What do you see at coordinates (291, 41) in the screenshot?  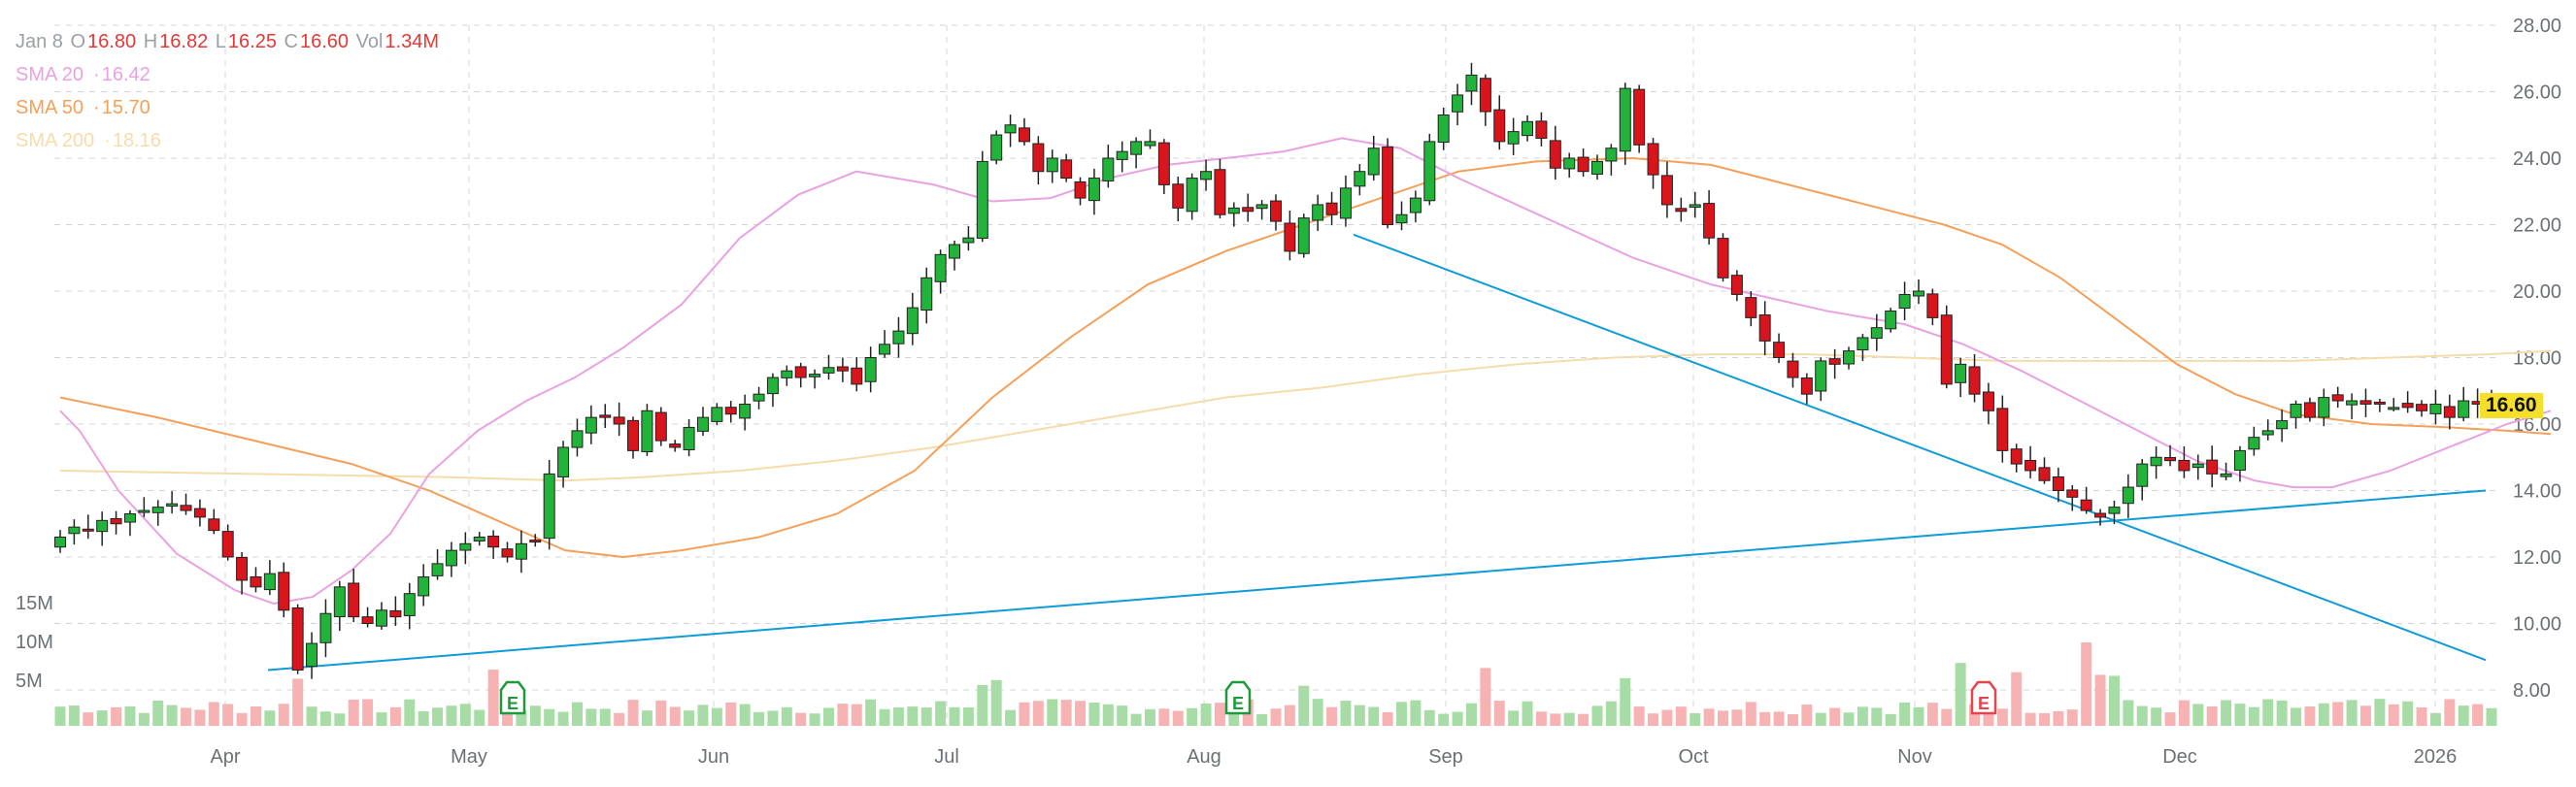 I see `close-label: C` at bounding box center [291, 41].